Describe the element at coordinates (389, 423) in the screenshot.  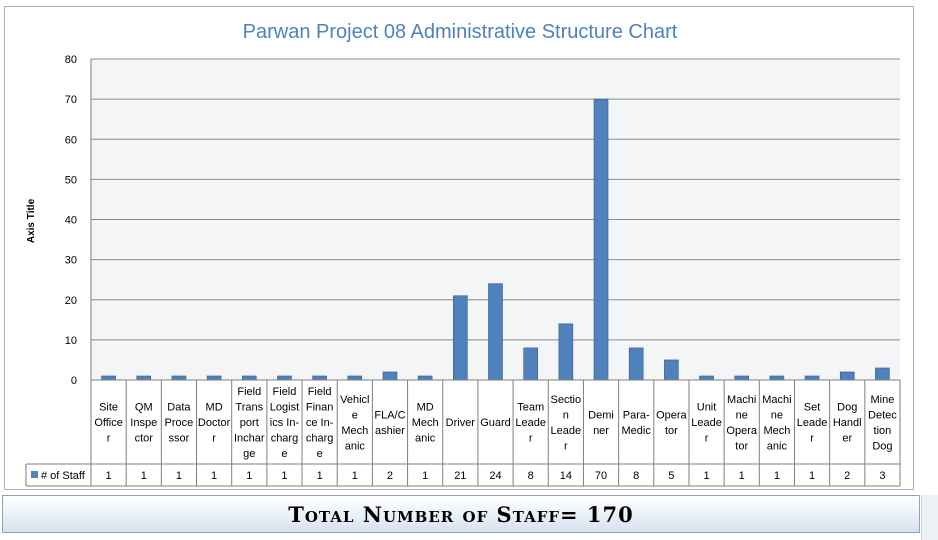
I see `x-category-label: FLA/C ashier` at that location.